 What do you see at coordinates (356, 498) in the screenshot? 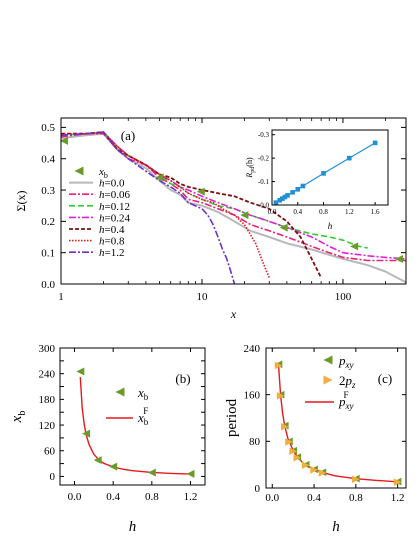
I see `x-tick-label: 0.8` at bounding box center [356, 498].